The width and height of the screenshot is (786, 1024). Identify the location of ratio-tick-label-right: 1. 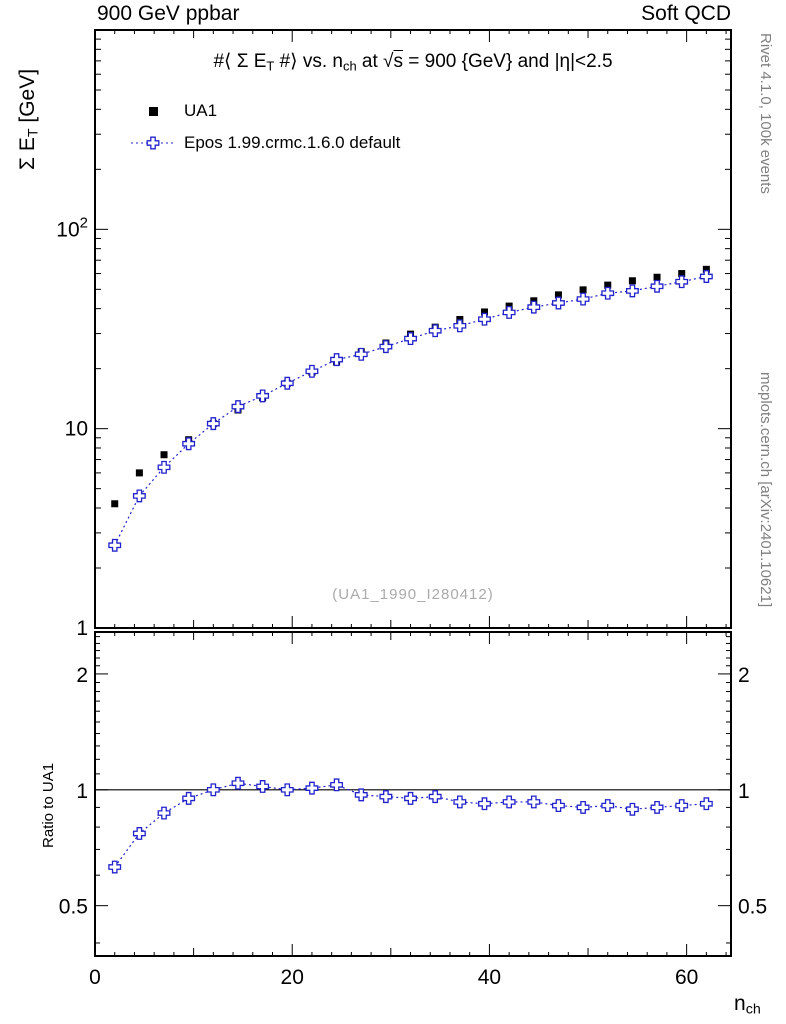
(744, 791).